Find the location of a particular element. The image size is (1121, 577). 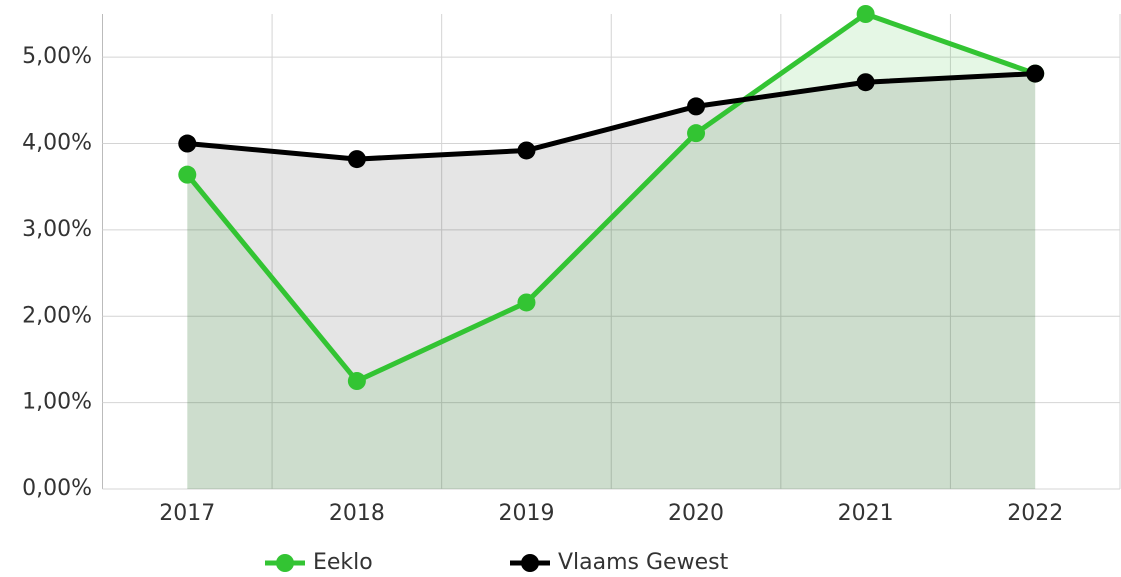

y-tick-label: 4,00% is located at coordinates (57, 143).